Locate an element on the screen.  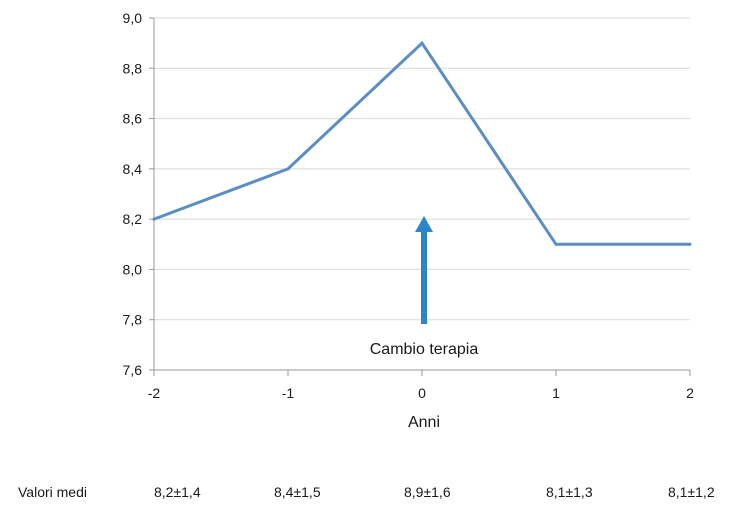
x-tick-labels: -2 -1 0 1 2 is located at coordinates (421, 385).